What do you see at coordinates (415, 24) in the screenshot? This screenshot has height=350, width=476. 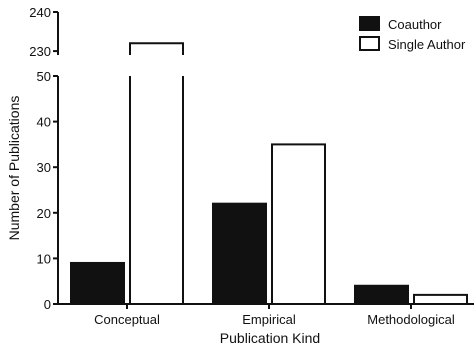 I see `legend-label: Coauthor` at bounding box center [415, 24].